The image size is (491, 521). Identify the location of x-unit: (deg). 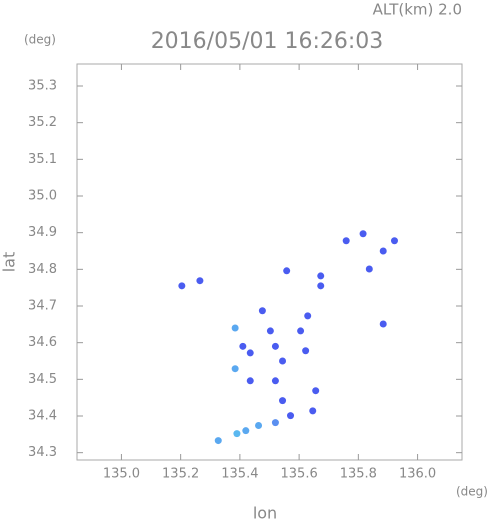
(472, 492).